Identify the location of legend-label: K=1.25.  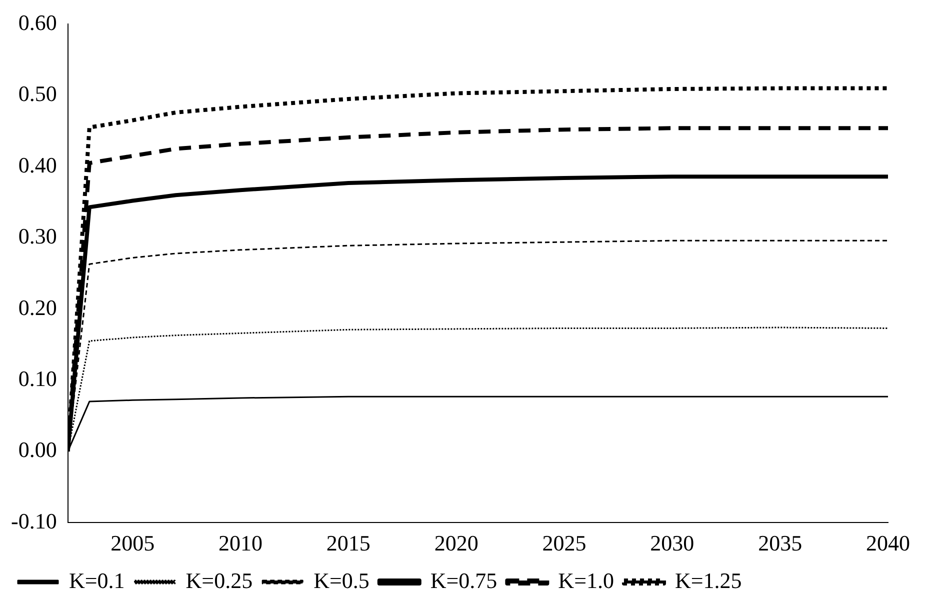
(708, 580).